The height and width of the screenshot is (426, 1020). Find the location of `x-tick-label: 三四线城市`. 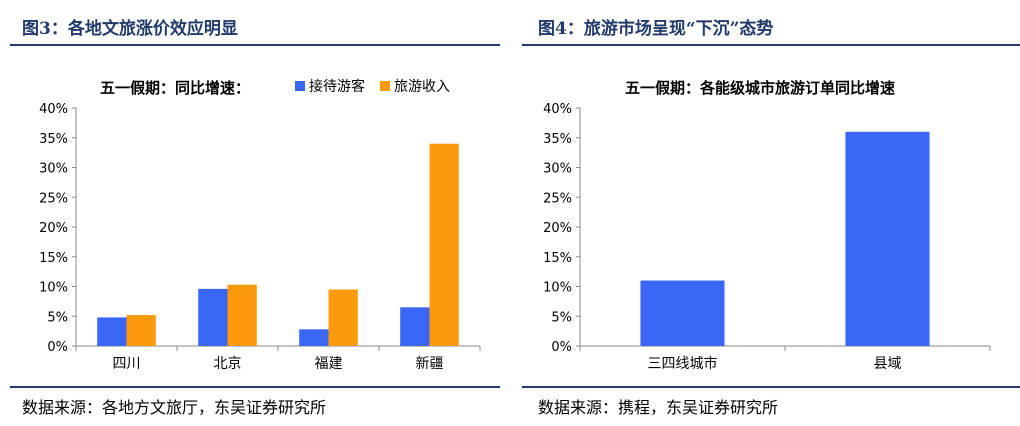

x-tick-label: 三四线城市 is located at coordinates (683, 363).